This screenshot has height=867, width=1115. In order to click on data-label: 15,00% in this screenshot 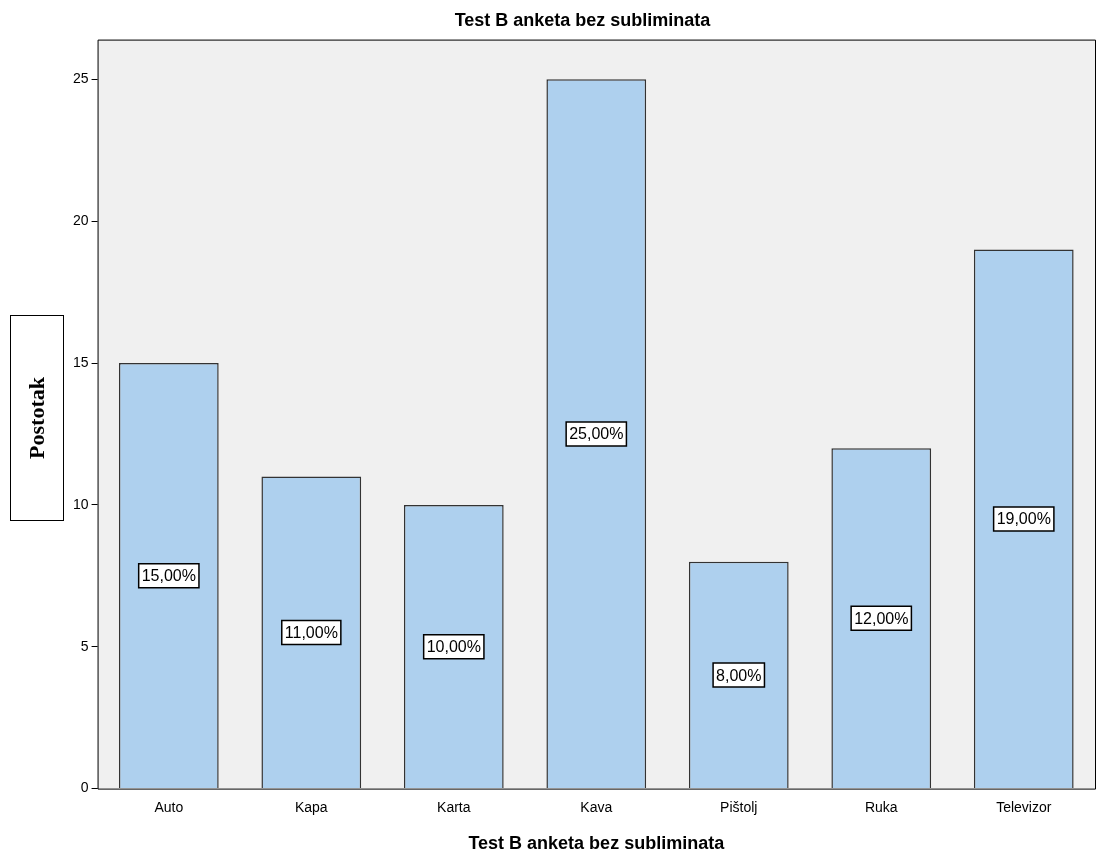, I will do `click(168, 576)`.